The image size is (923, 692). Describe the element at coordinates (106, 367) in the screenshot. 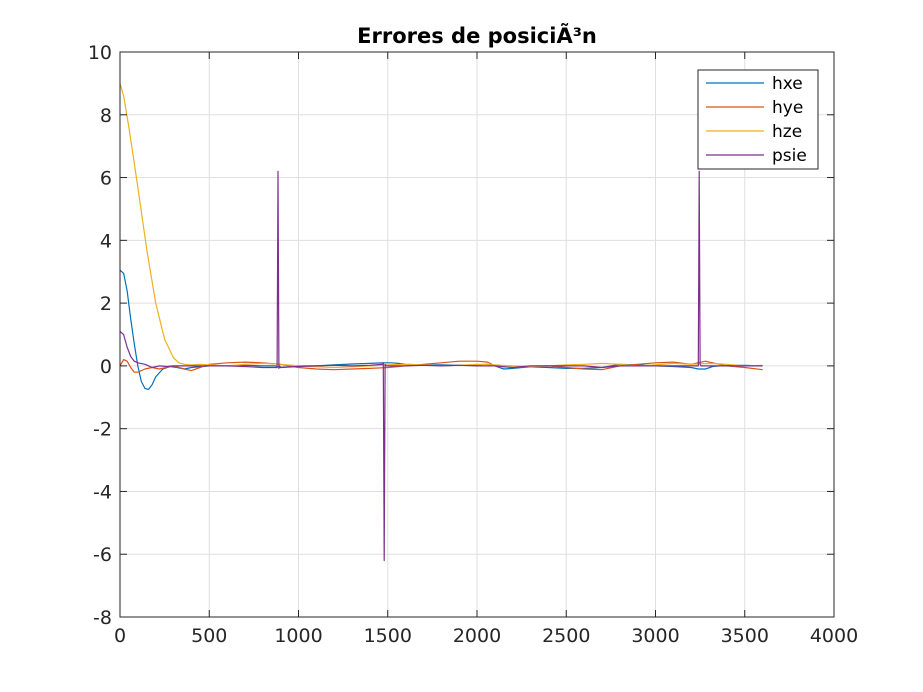

I see `y-tick-label: 0` at that location.